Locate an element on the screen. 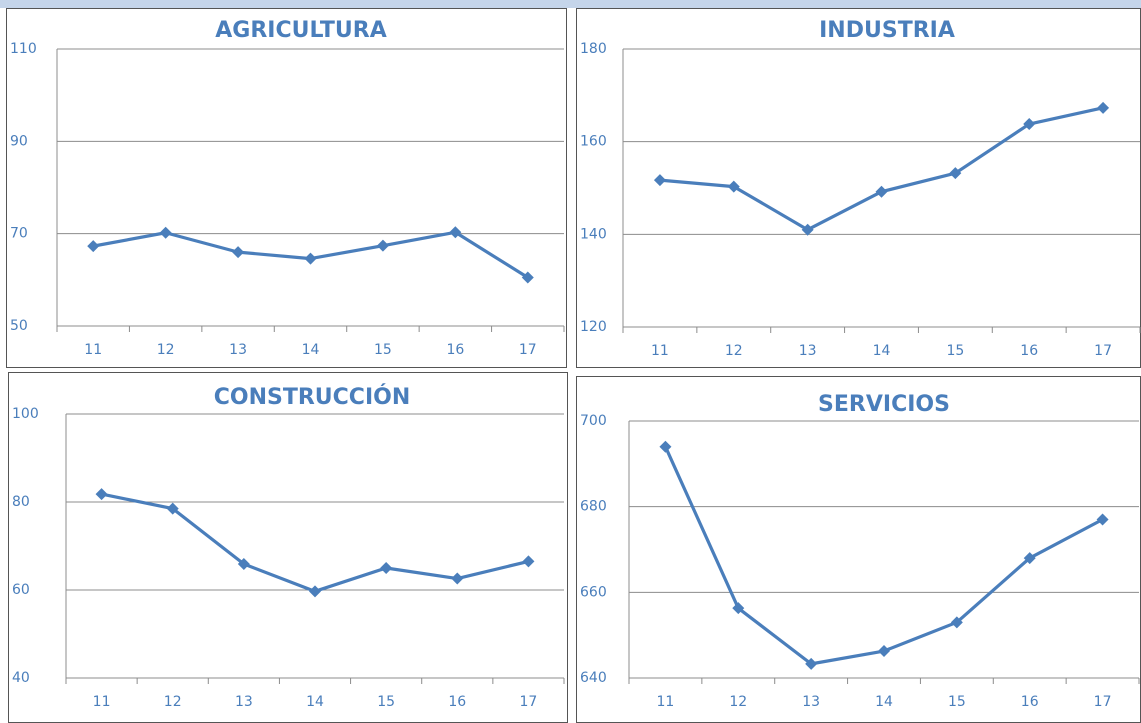  y-tick-label: 160 is located at coordinates (593, 142).